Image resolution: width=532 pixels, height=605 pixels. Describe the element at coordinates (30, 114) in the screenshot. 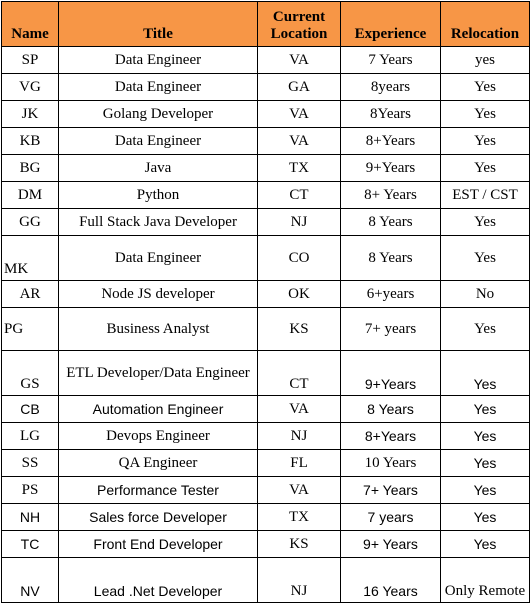

I see `cell-name: JK` at that location.